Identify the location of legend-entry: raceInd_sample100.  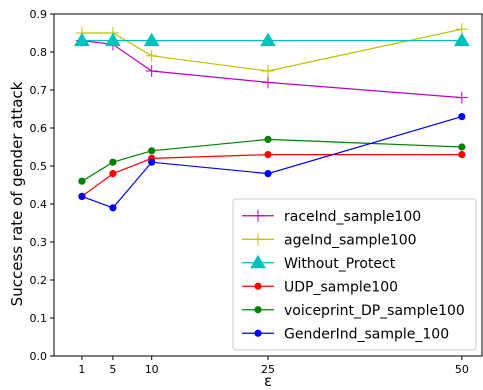
(331, 217).